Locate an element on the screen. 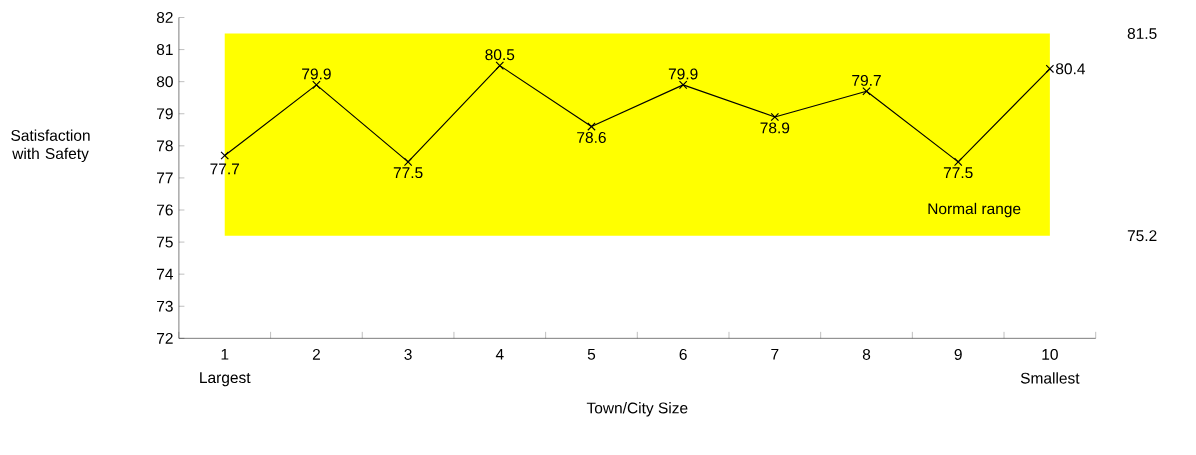 This screenshot has height=455, width=1196. y-axis-title: Satisfaction with Safety is located at coordinates (50, 146).